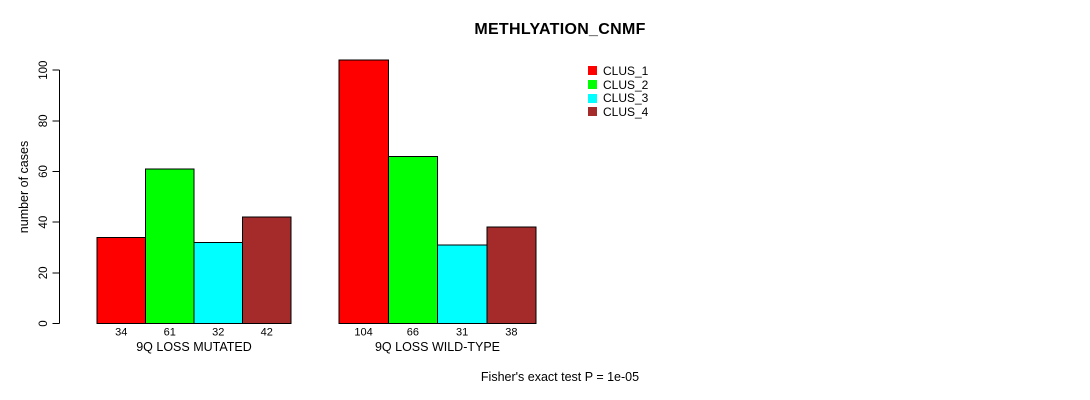 This screenshot has height=400, width=1090. Describe the element at coordinates (626, 111) in the screenshot. I see `legend-label: CLUS_4` at that location.